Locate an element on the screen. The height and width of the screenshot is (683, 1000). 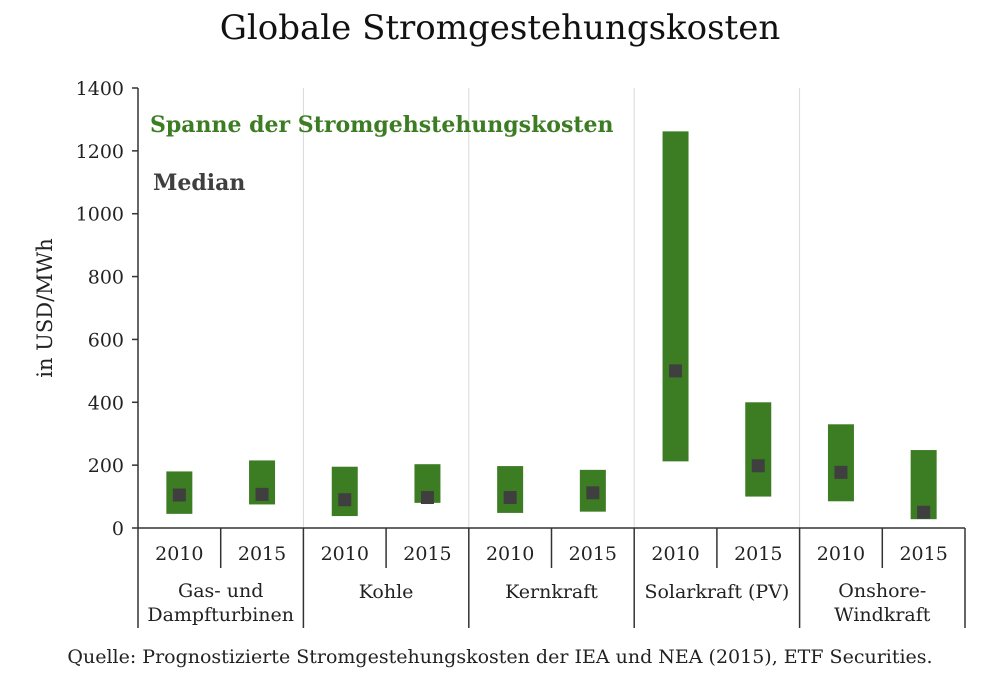
legend-median-label: Median is located at coordinates (199, 183).